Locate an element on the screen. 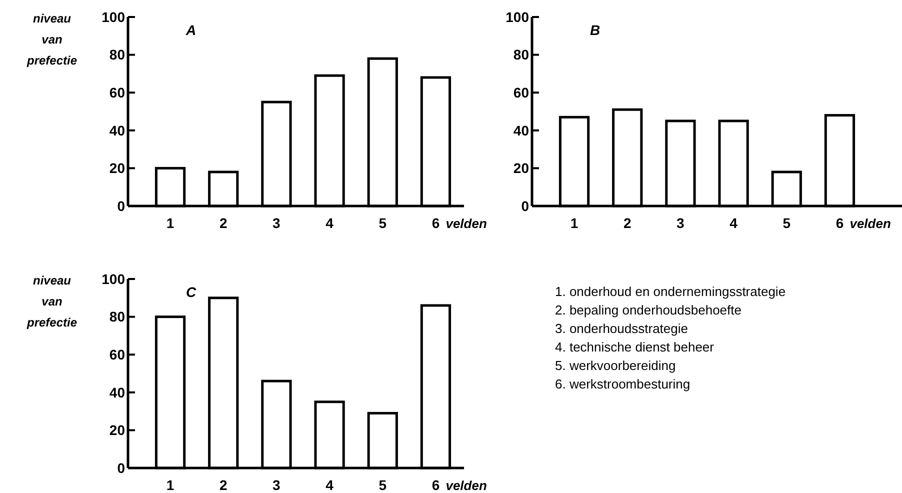  text: 3. onderhoudsstrategie is located at coordinates (621, 328).